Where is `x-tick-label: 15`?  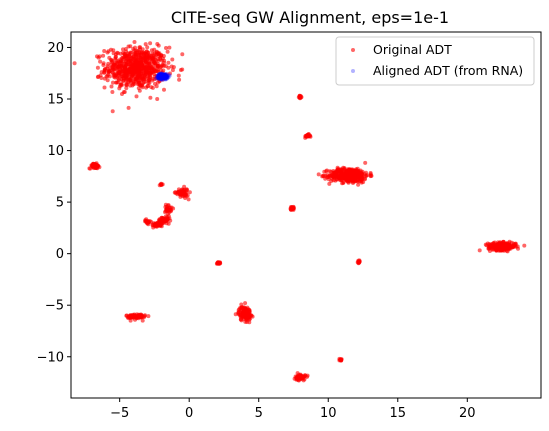
x-tick-label: 15 is located at coordinates (398, 413).